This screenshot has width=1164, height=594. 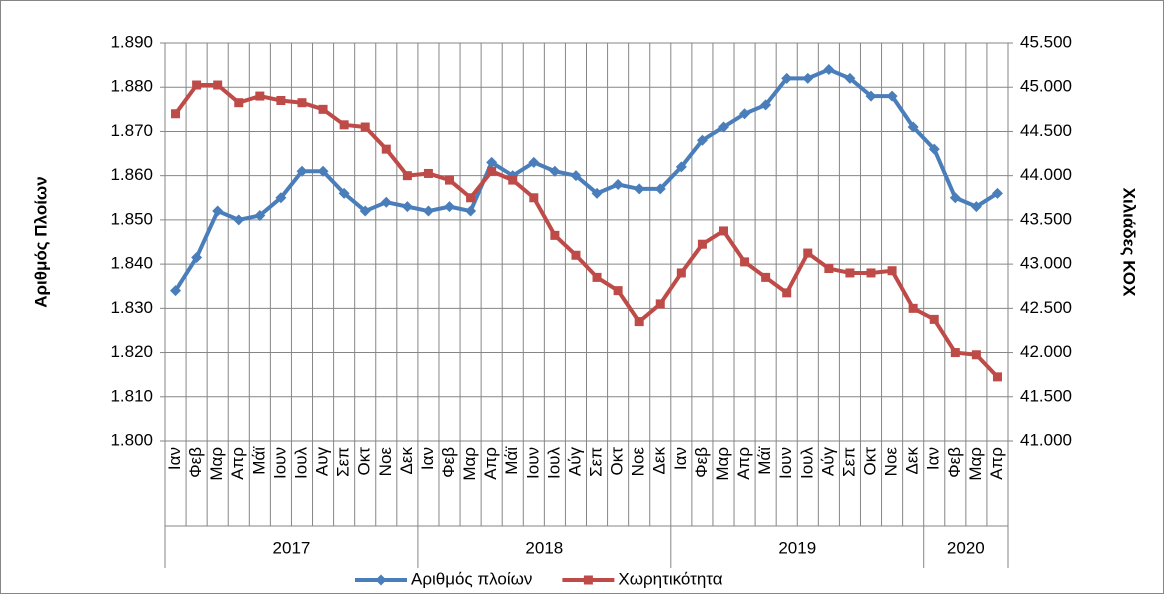 What do you see at coordinates (1046, 263) in the screenshot?
I see `y2-tick-label: 43.000` at bounding box center [1046, 263].